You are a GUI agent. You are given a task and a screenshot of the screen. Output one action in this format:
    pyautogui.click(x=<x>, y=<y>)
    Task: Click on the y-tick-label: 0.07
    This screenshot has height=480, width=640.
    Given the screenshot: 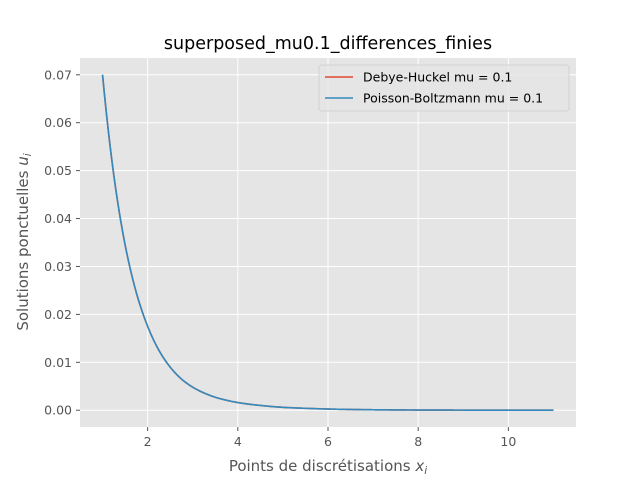 What is the action you would take?
    pyautogui.click(x=58, y=74)
    